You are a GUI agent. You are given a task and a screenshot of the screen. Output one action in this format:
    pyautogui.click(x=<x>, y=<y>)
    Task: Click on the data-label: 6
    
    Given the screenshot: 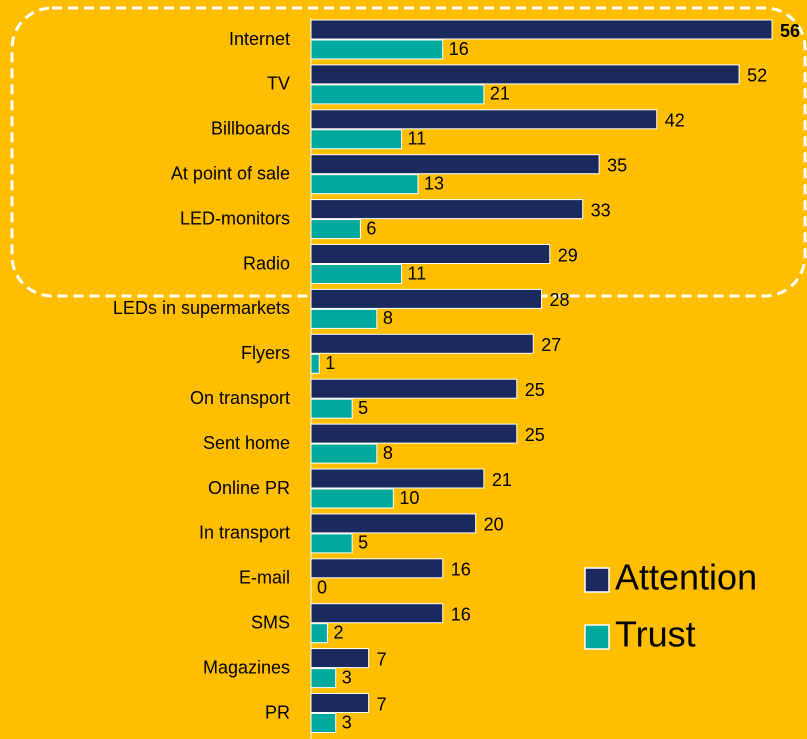 What is the action you would take?
    pyautogui.click(x=371, y=228)
    